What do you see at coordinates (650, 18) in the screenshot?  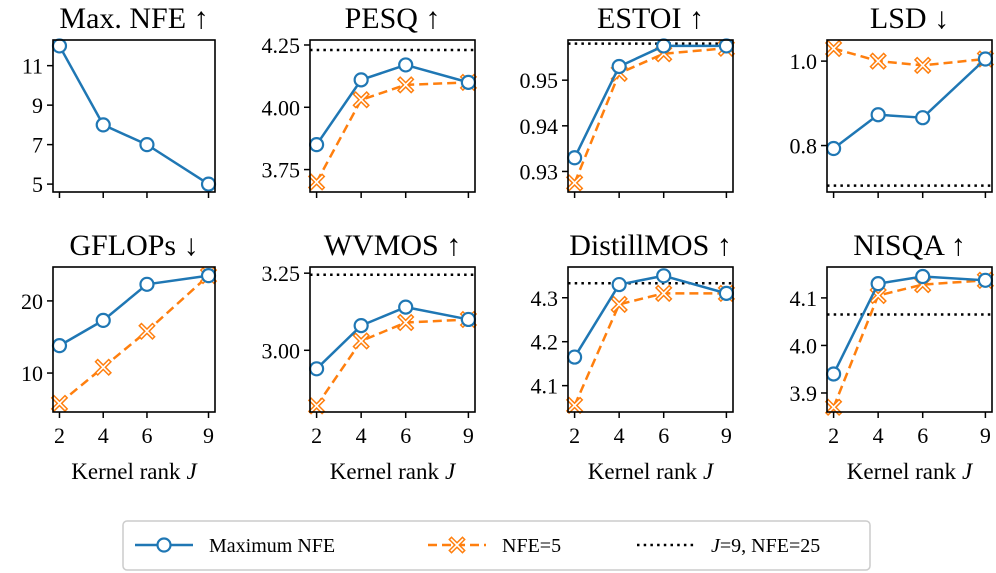 I see `panel-title: ESTOI ↑` at bounding box center [650, 18].